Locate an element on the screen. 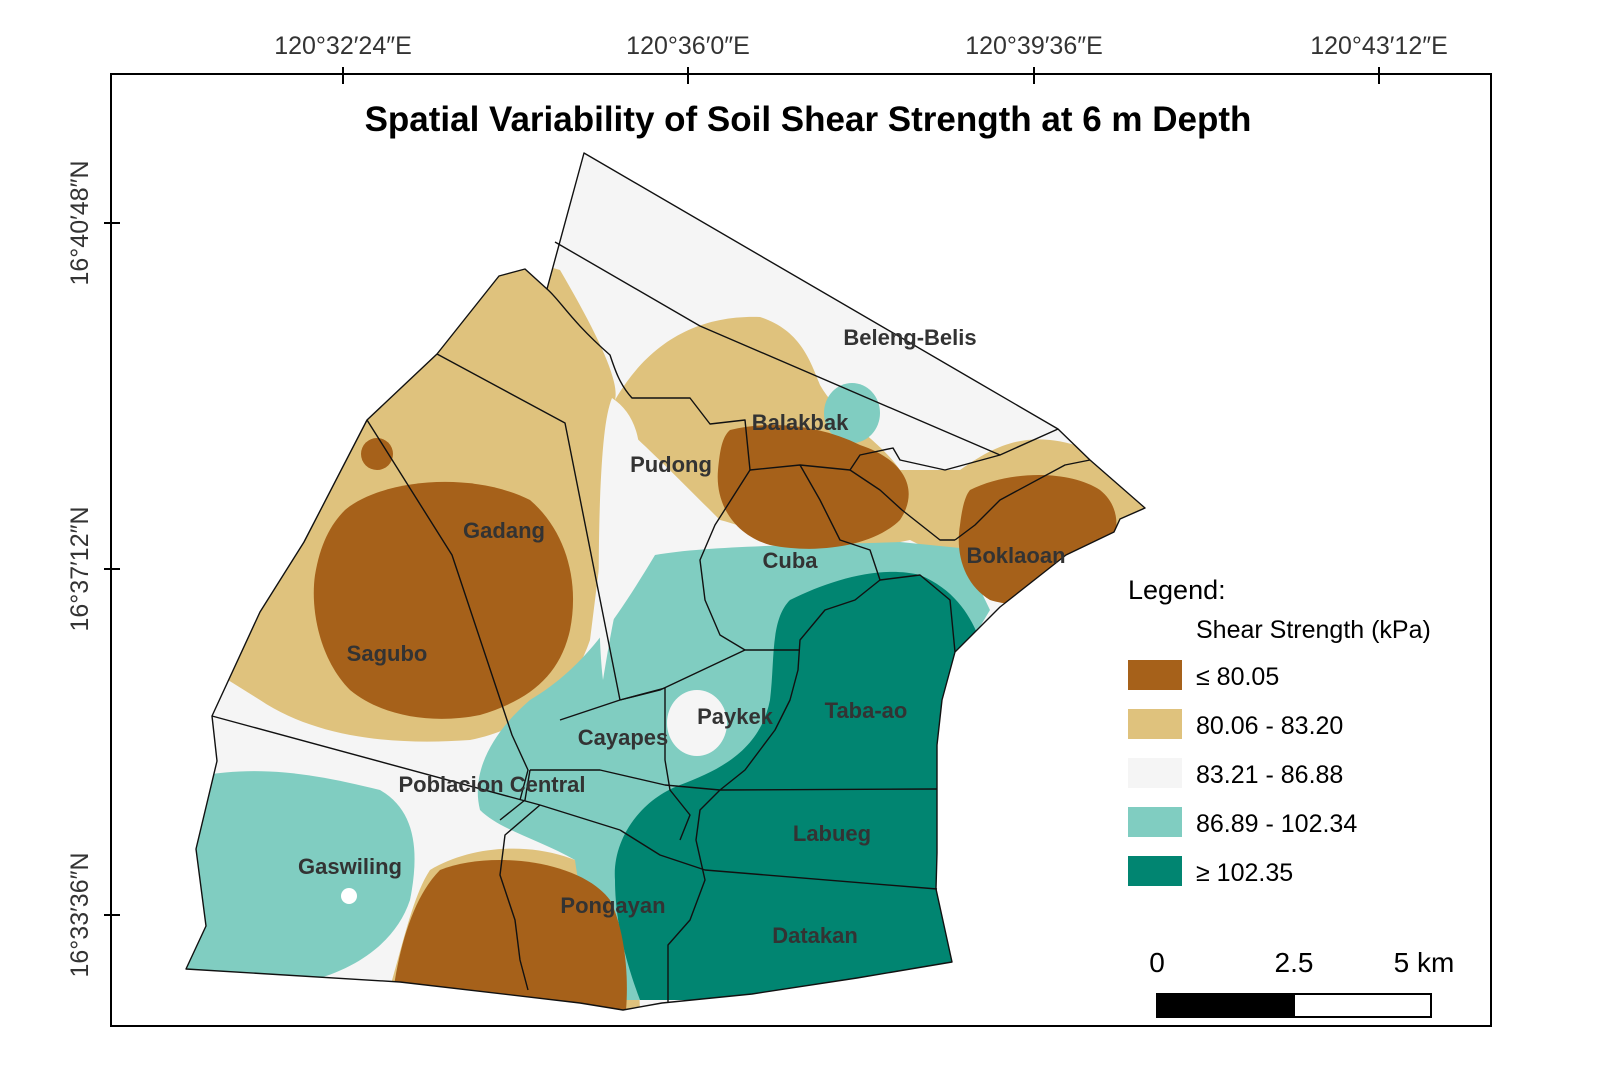  boundary-cuba-west is located at coordinates (725, 560).